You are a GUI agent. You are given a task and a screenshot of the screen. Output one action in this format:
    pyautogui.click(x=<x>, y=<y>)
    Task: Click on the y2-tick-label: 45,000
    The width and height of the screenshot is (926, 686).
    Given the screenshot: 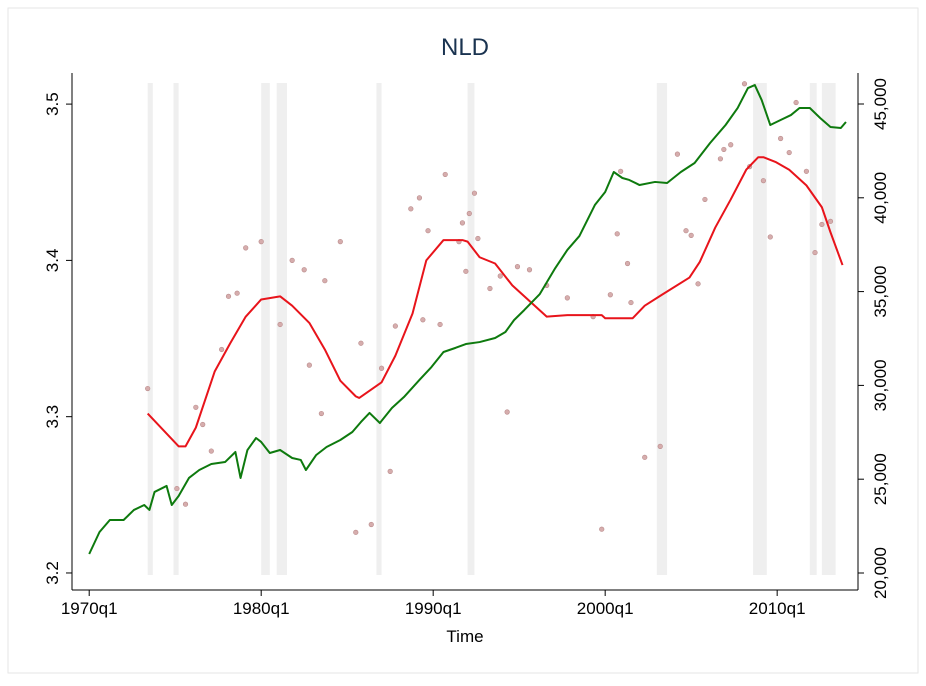 What is the action you would take?
    pyautogui.click(x=880, y=104)
    